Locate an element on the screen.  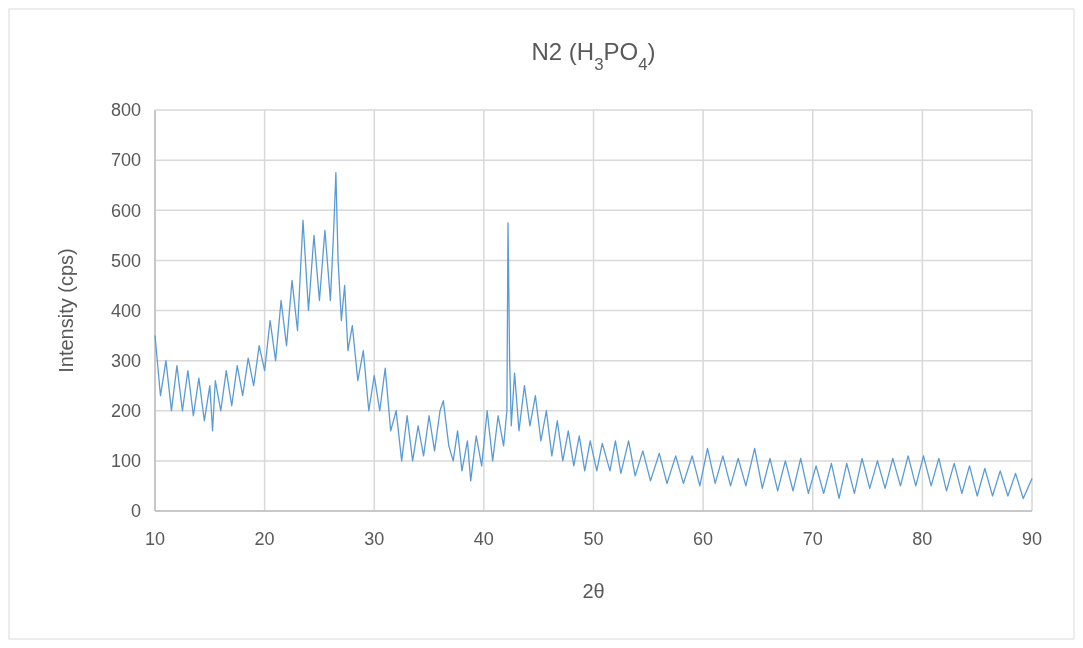
y-tick-label: 400 is located at coordinates (125, 310).